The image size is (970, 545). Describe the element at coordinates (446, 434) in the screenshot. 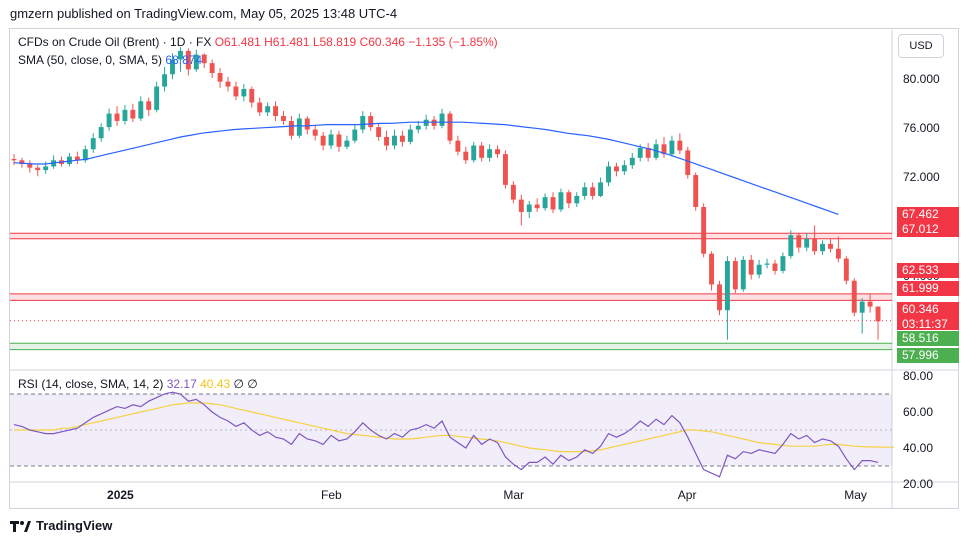

I see `rsi-line` at that location.